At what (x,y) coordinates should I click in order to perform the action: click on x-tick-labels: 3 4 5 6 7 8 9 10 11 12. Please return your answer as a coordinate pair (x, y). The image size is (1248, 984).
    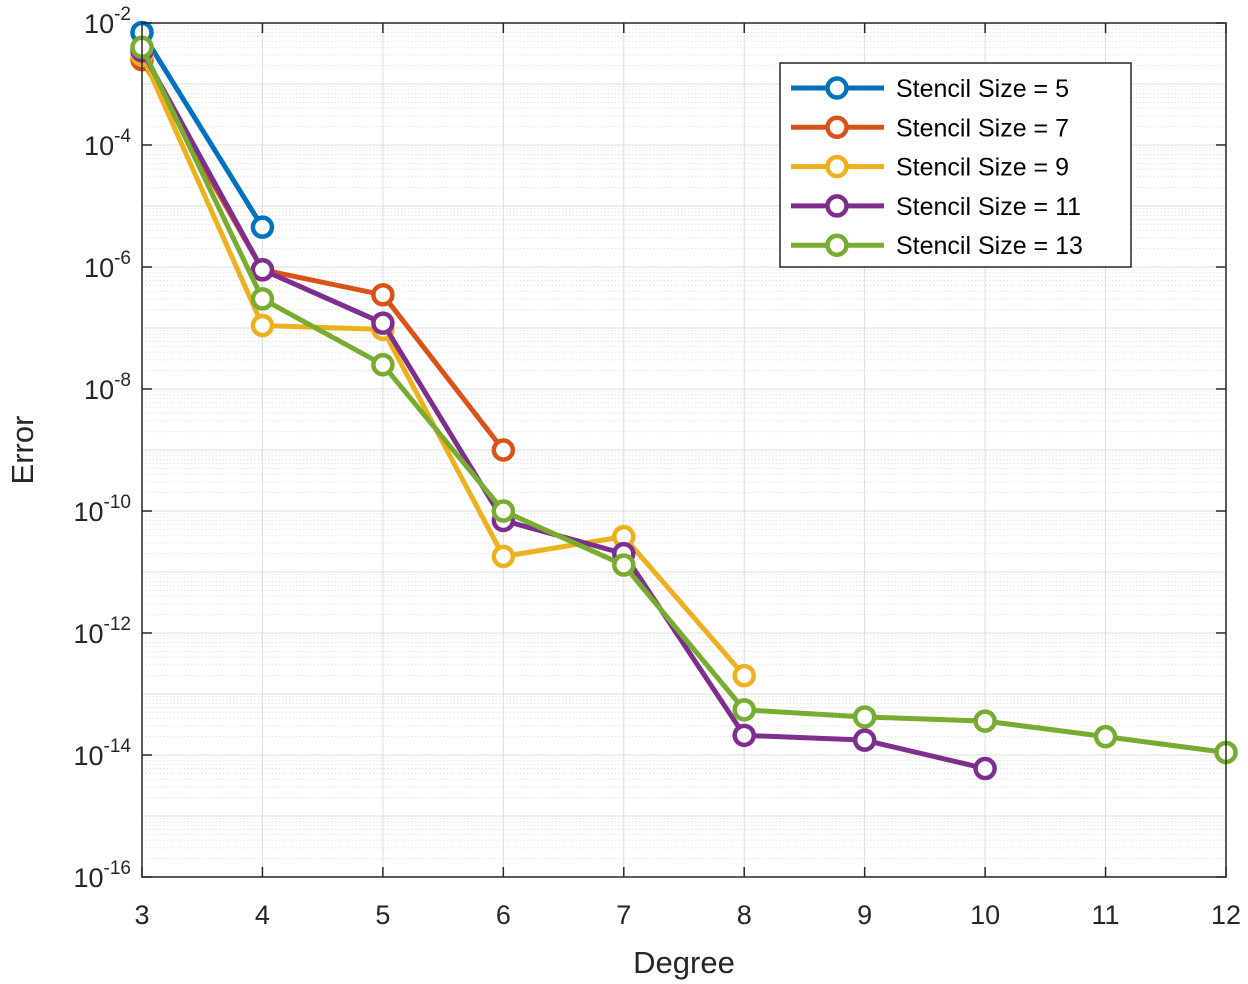
    Looking at the image, I should click on (687, 915).